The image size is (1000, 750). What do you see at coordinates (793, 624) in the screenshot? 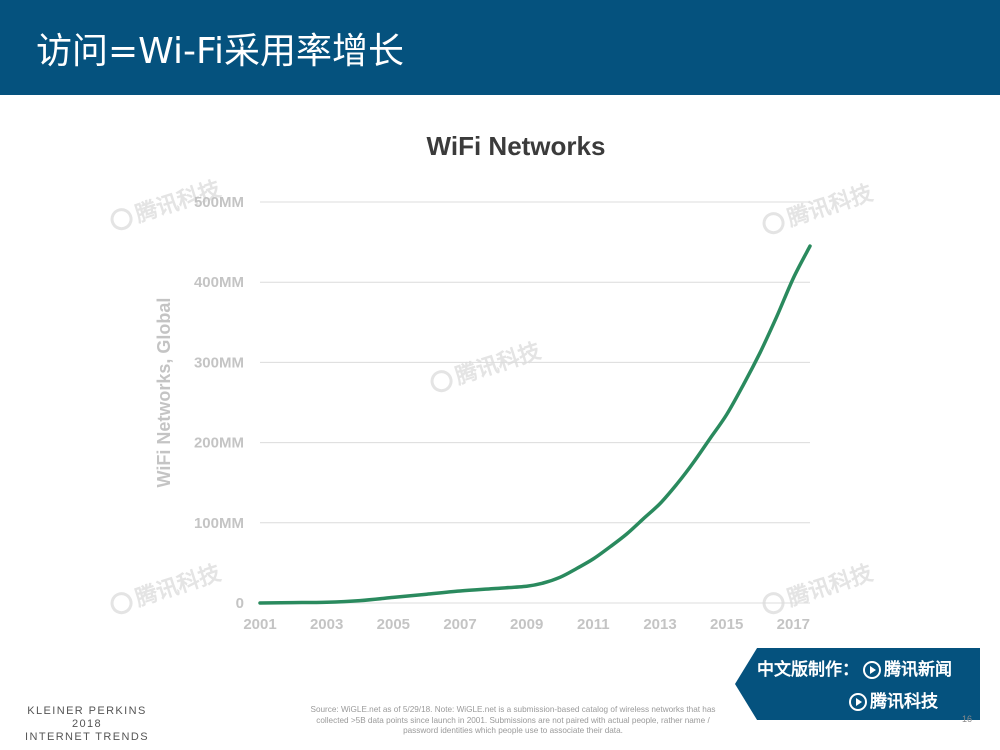
I see `x-tick-label: 2017` at bounding box center [793, 624].